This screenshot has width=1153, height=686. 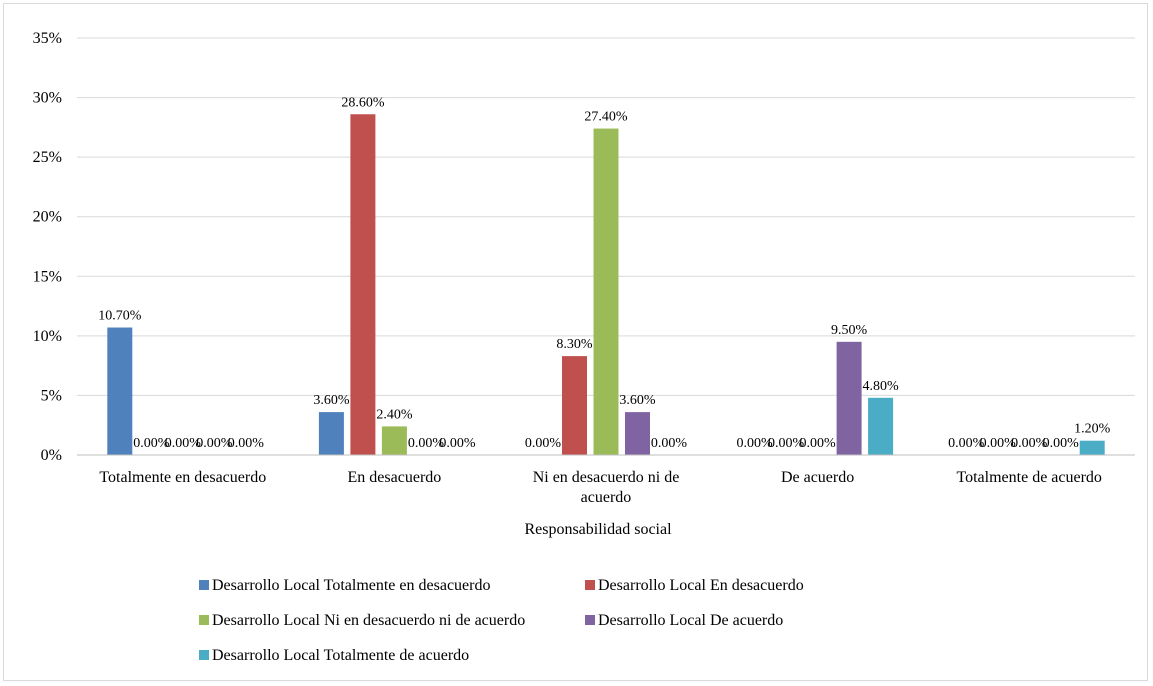 What do you see at coordinates (1028, 477) in the screenshot?
I see `x-tick-label: Totalmente de acuerdo` at bounding box center [1028, 477].